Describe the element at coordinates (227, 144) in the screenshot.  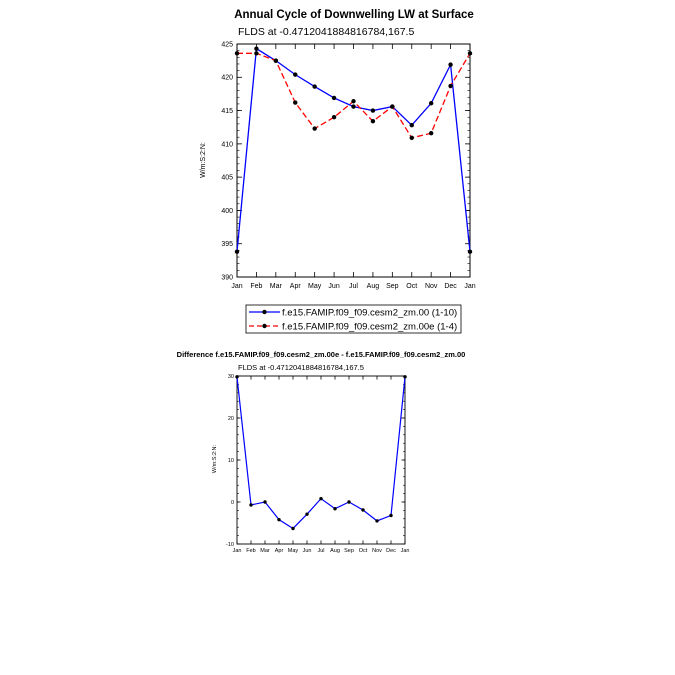
I see `y-tick-label: 410` at that location.